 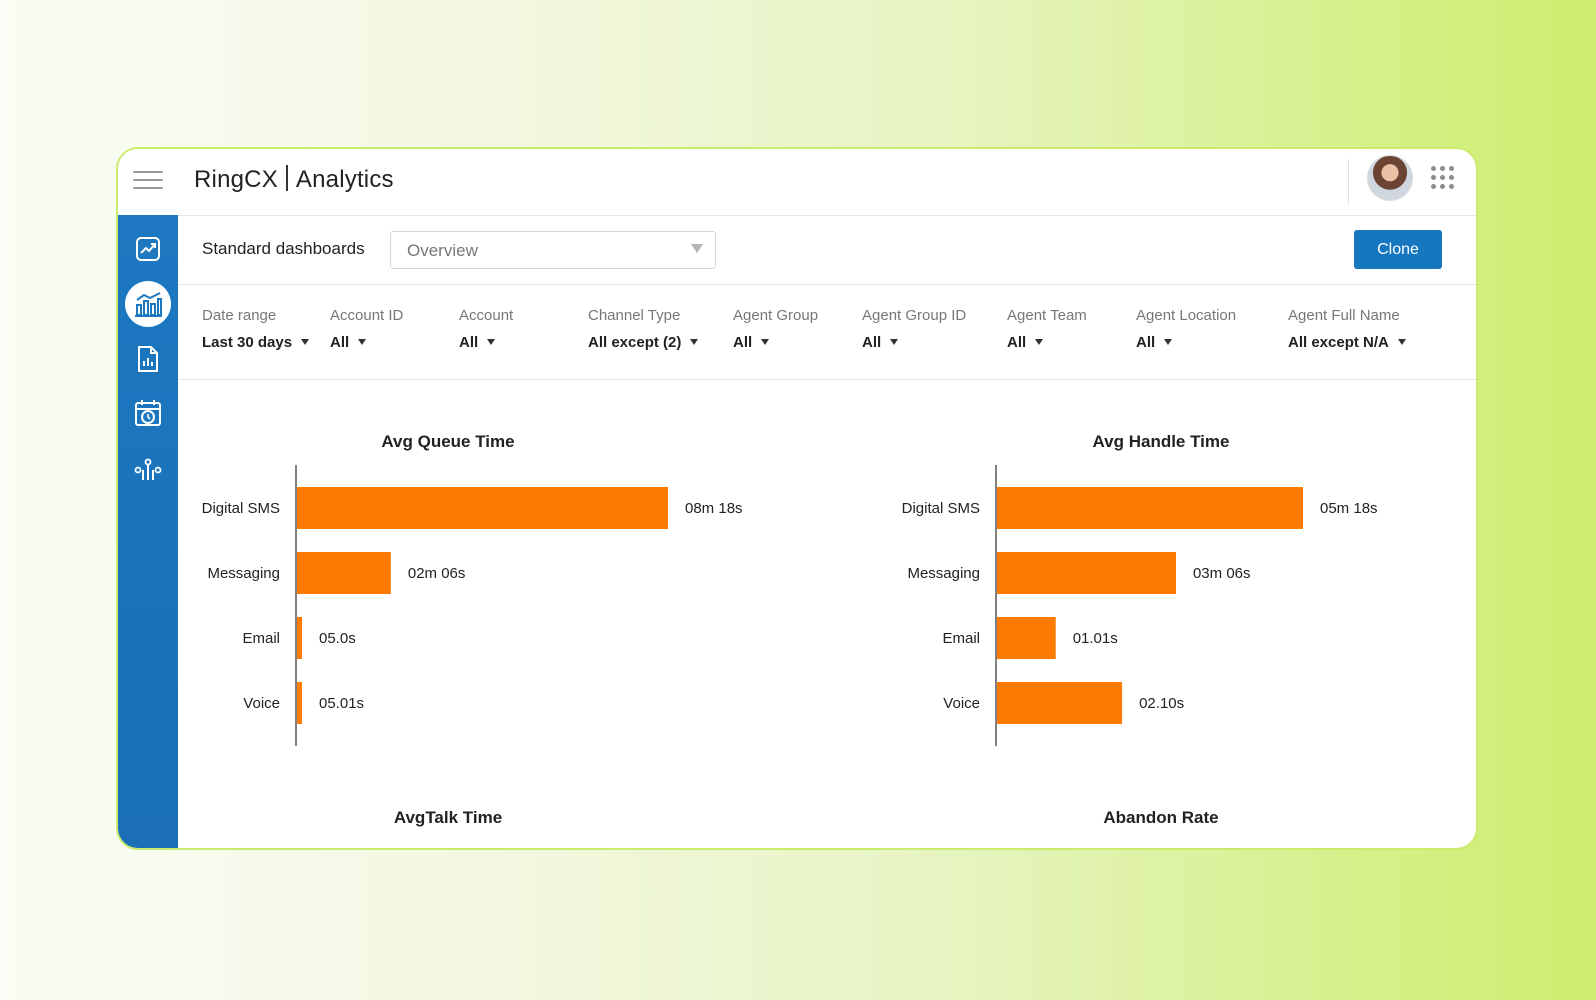 I want to click on filter-label: Account, so click(x=486, y=315).